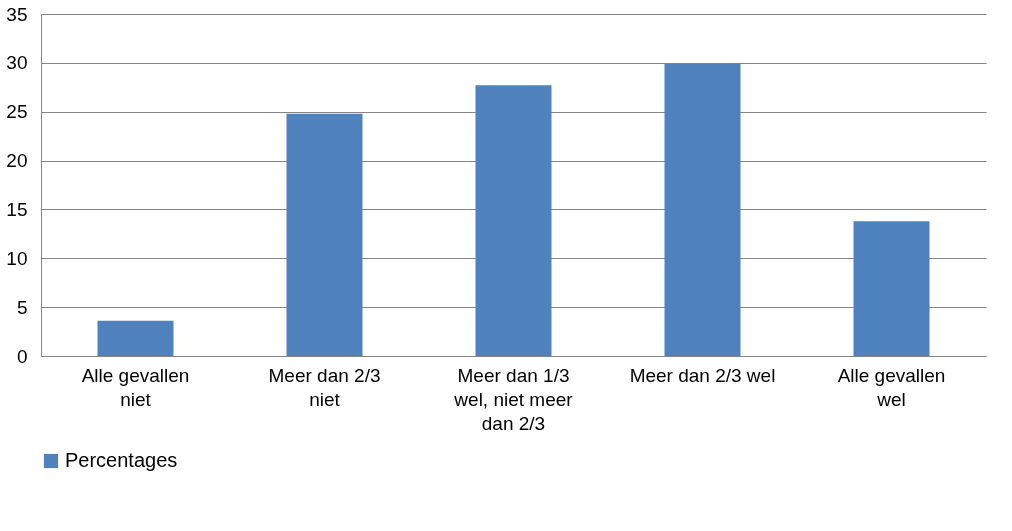 The height and width of the screenshot is (531, 1012). I want to click on y-tick-label: 5, so click(22, 307).